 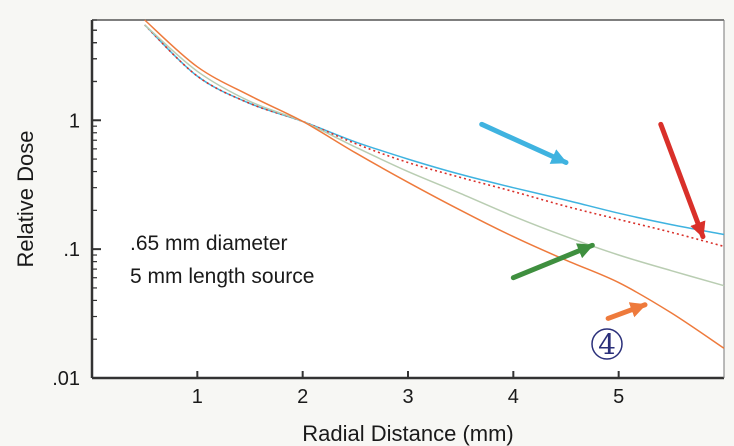 I want to click on annotation-source-diameter: .65 mm diameter, so click(x=209, y=243).